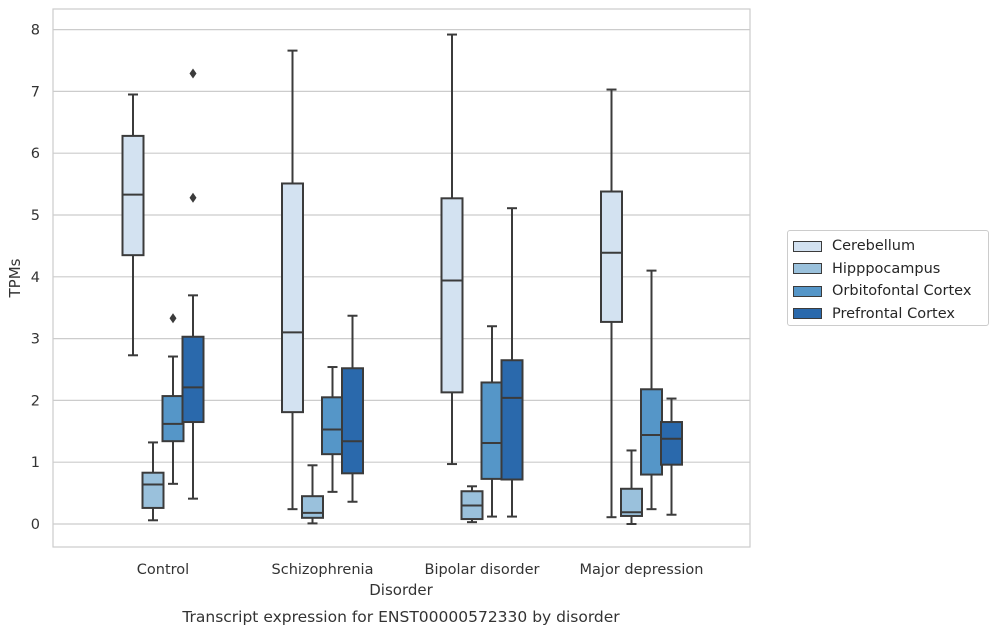  I want to click on y-tick-label: 7, so click(35, 92).